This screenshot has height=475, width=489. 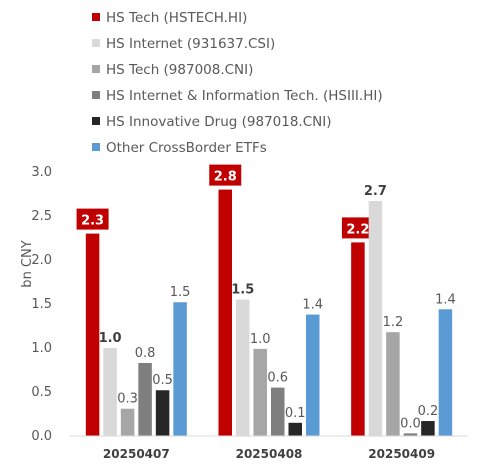 I want to click on legend-label: HS Tech (HSTECH.HI), so click(x=176, y=18).